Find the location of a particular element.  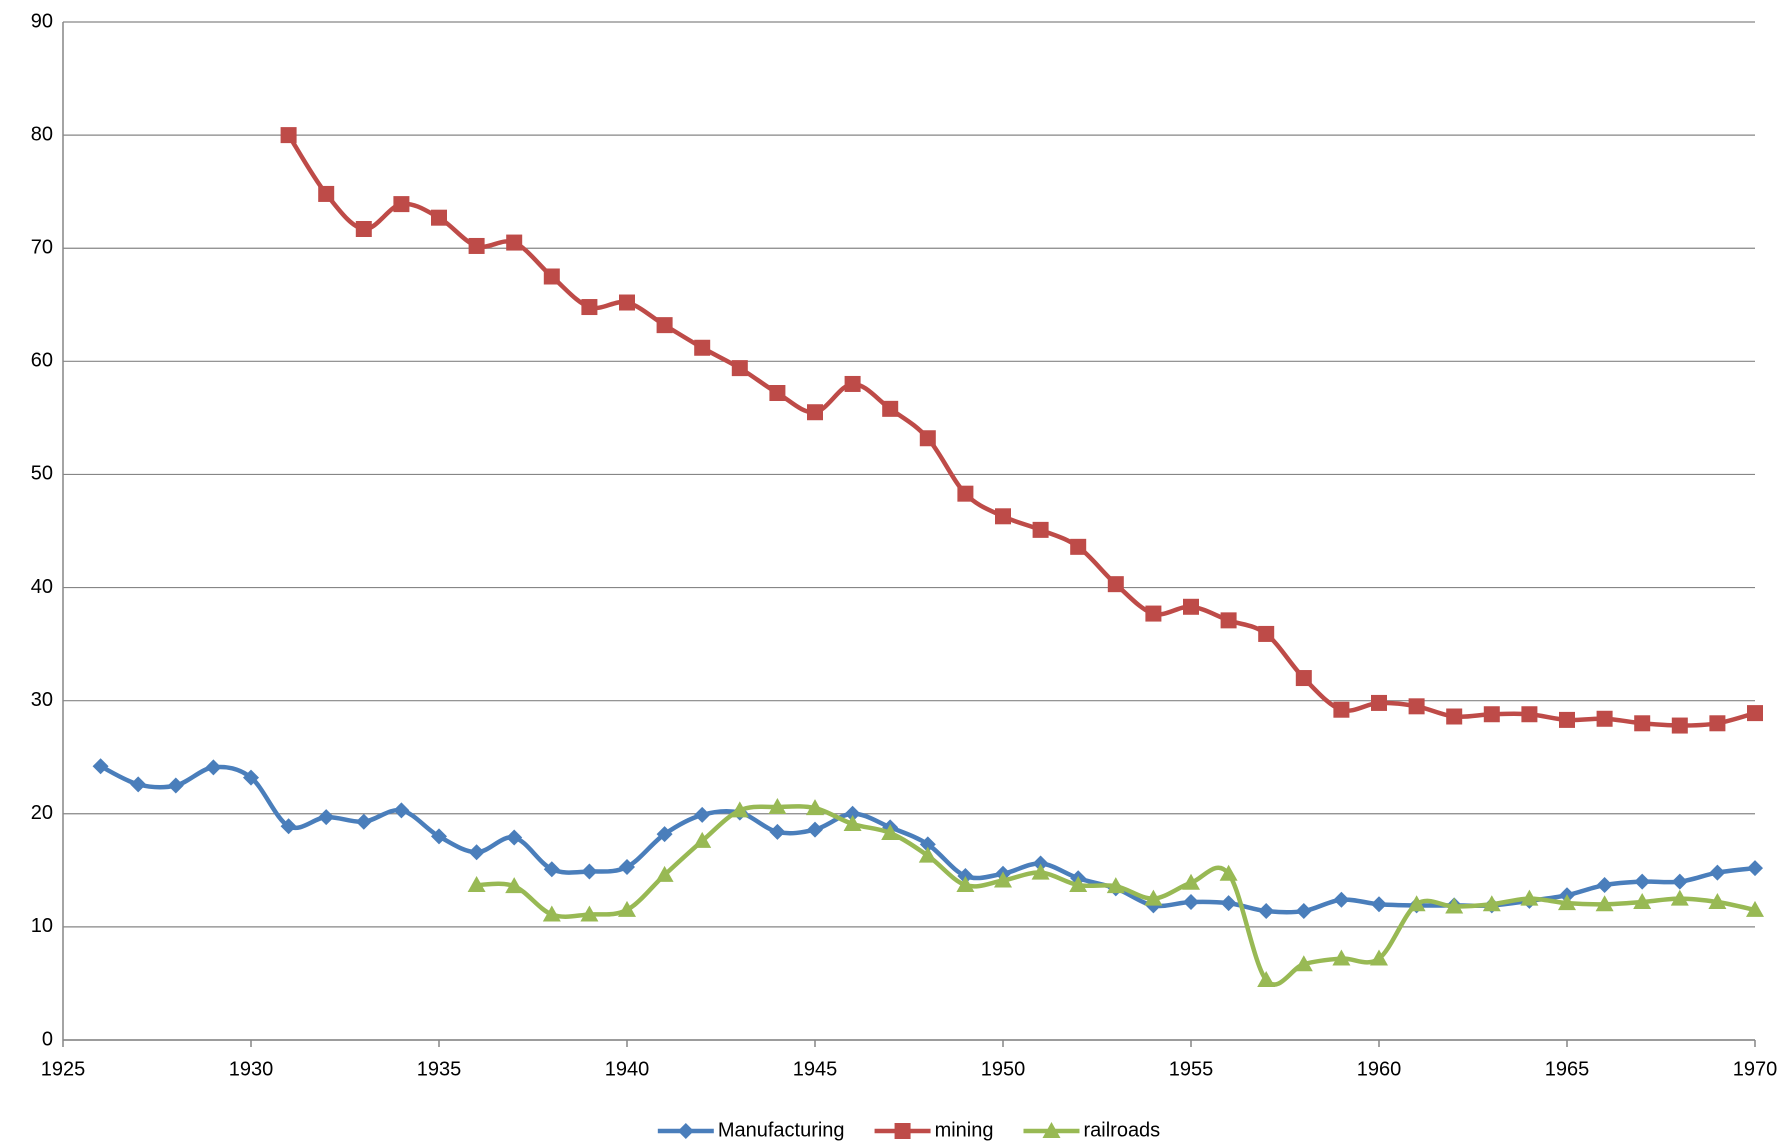

legend-item: mining is located at coordinates (934, 1130).